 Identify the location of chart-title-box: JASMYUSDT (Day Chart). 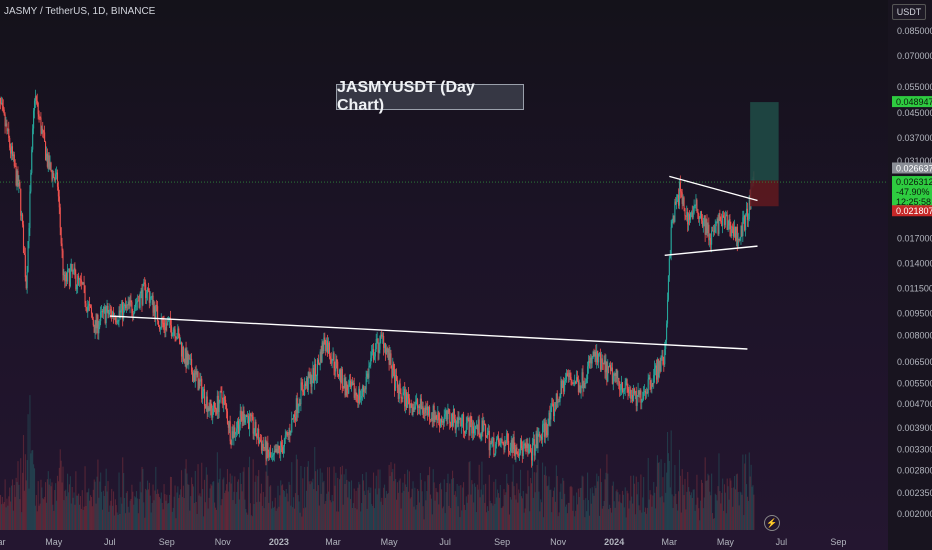
(430, 96).